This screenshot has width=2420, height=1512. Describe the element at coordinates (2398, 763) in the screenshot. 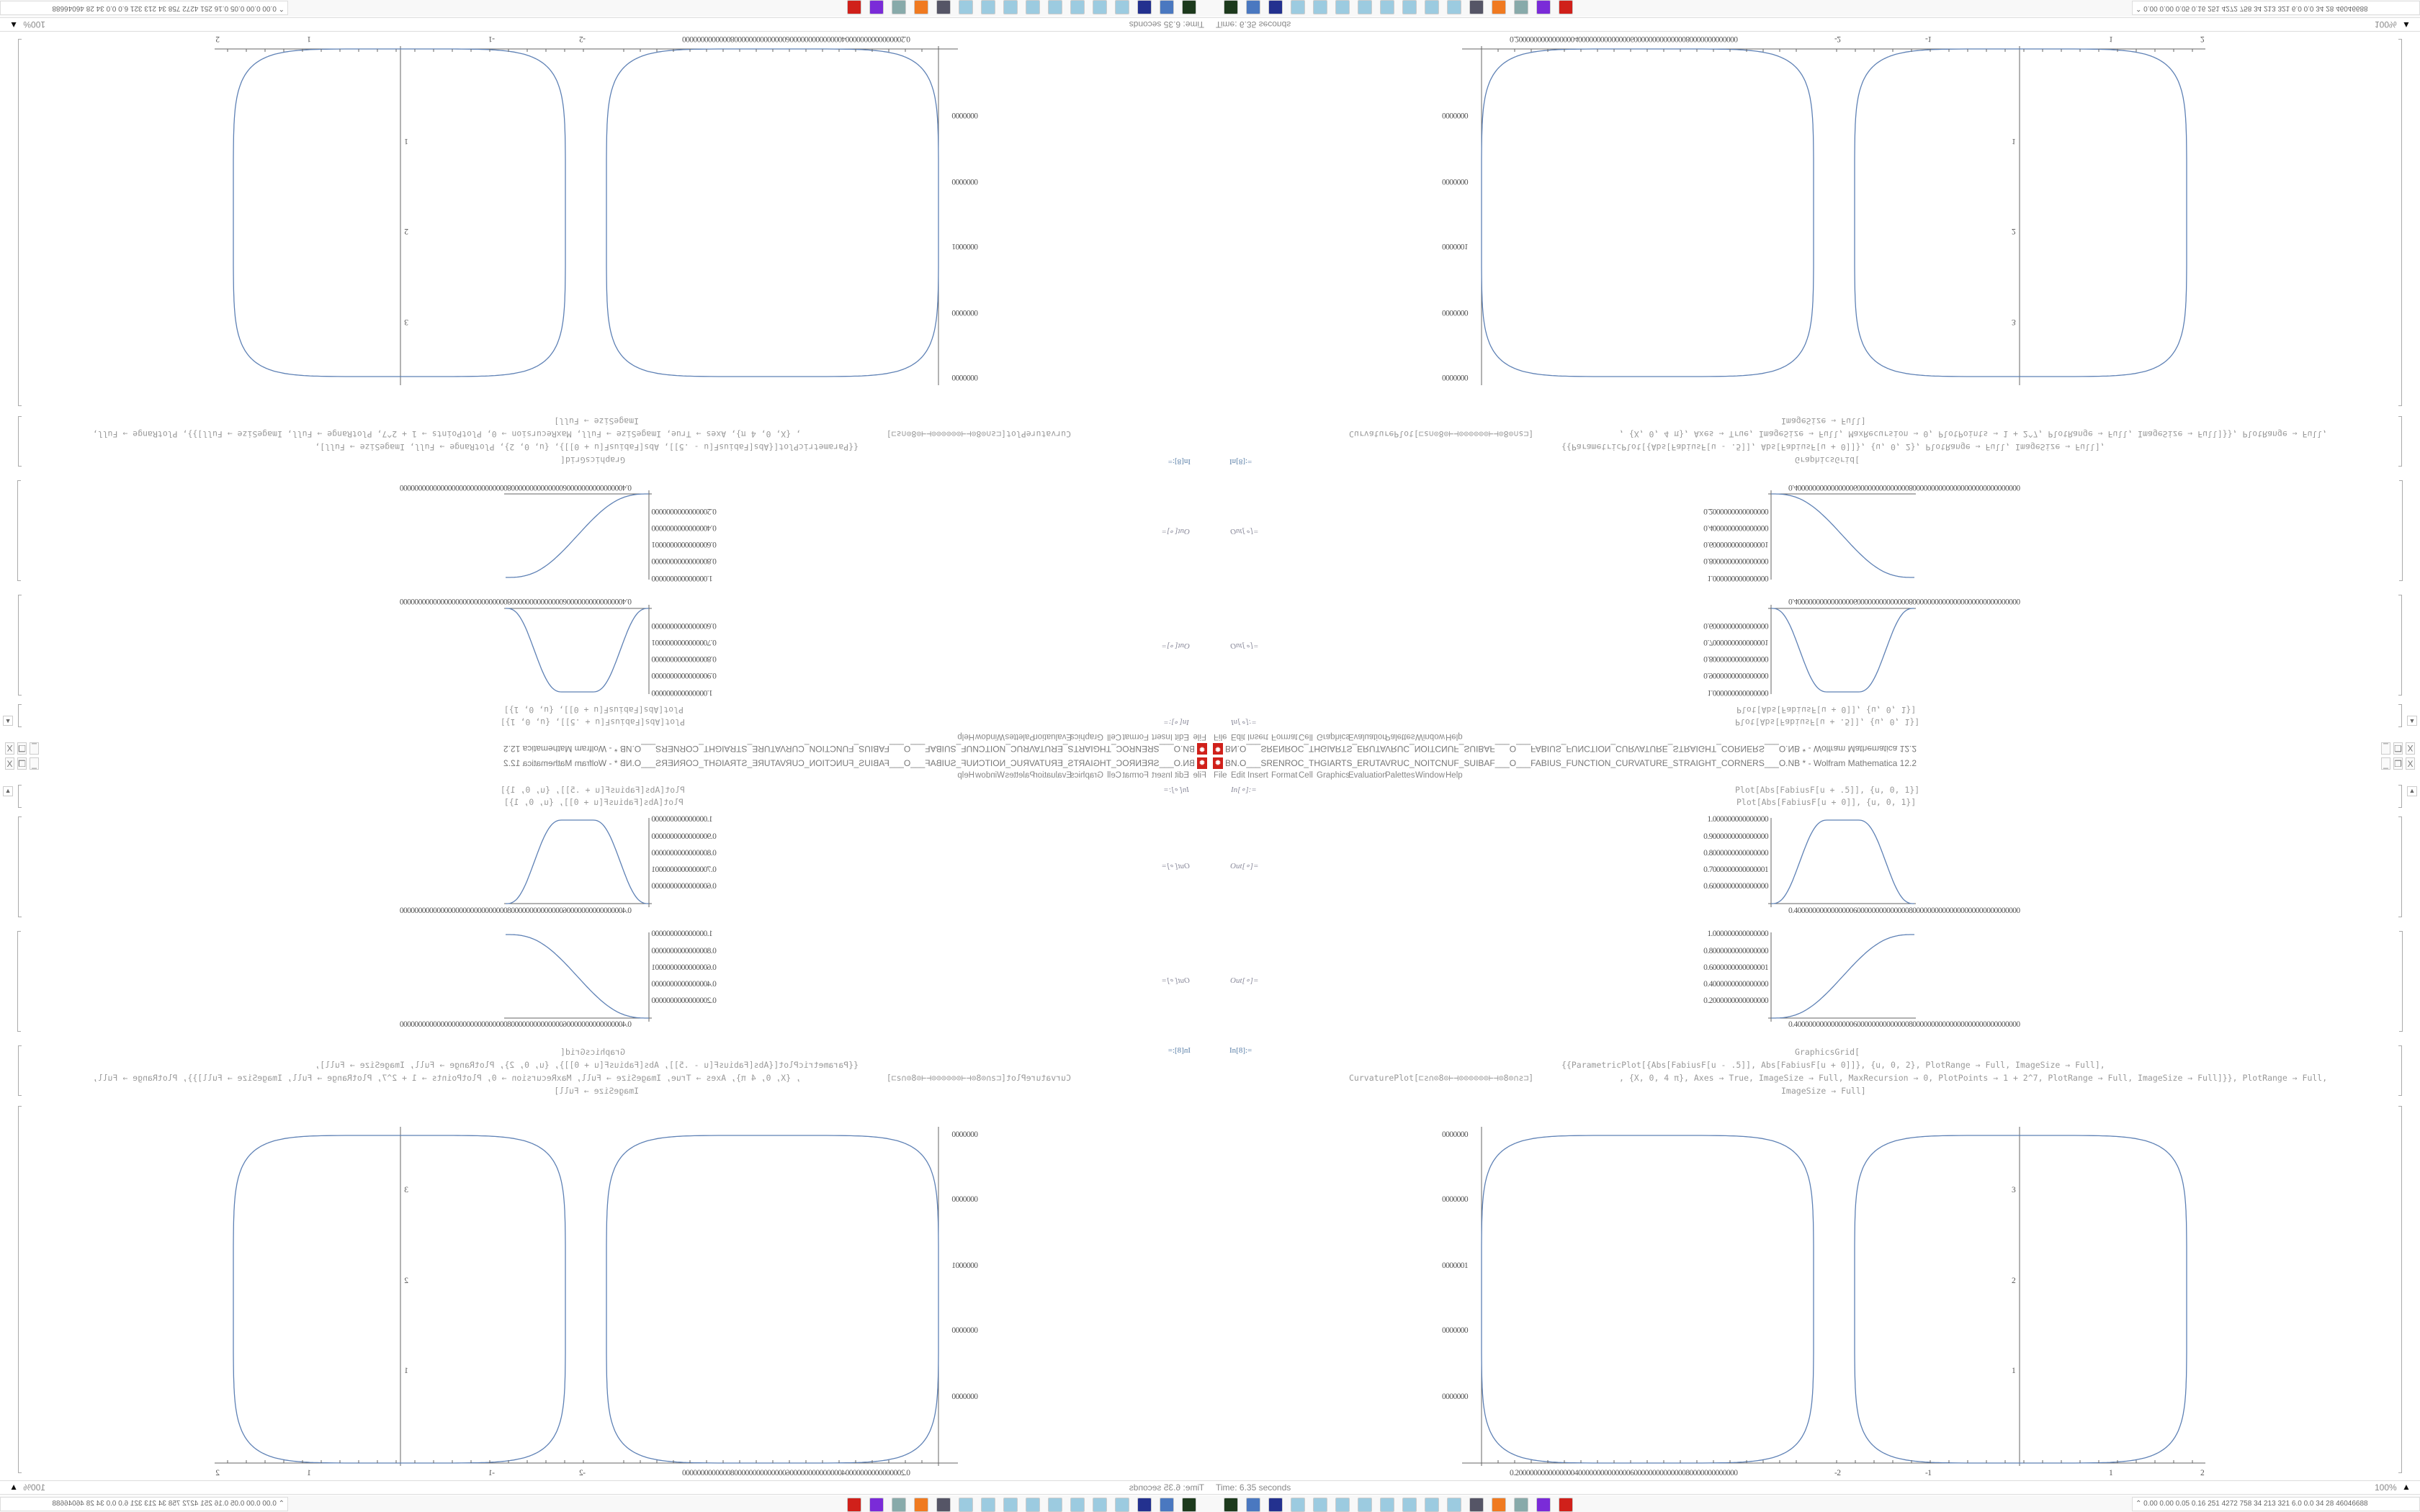

I see `restore-button: ❐` at that location.